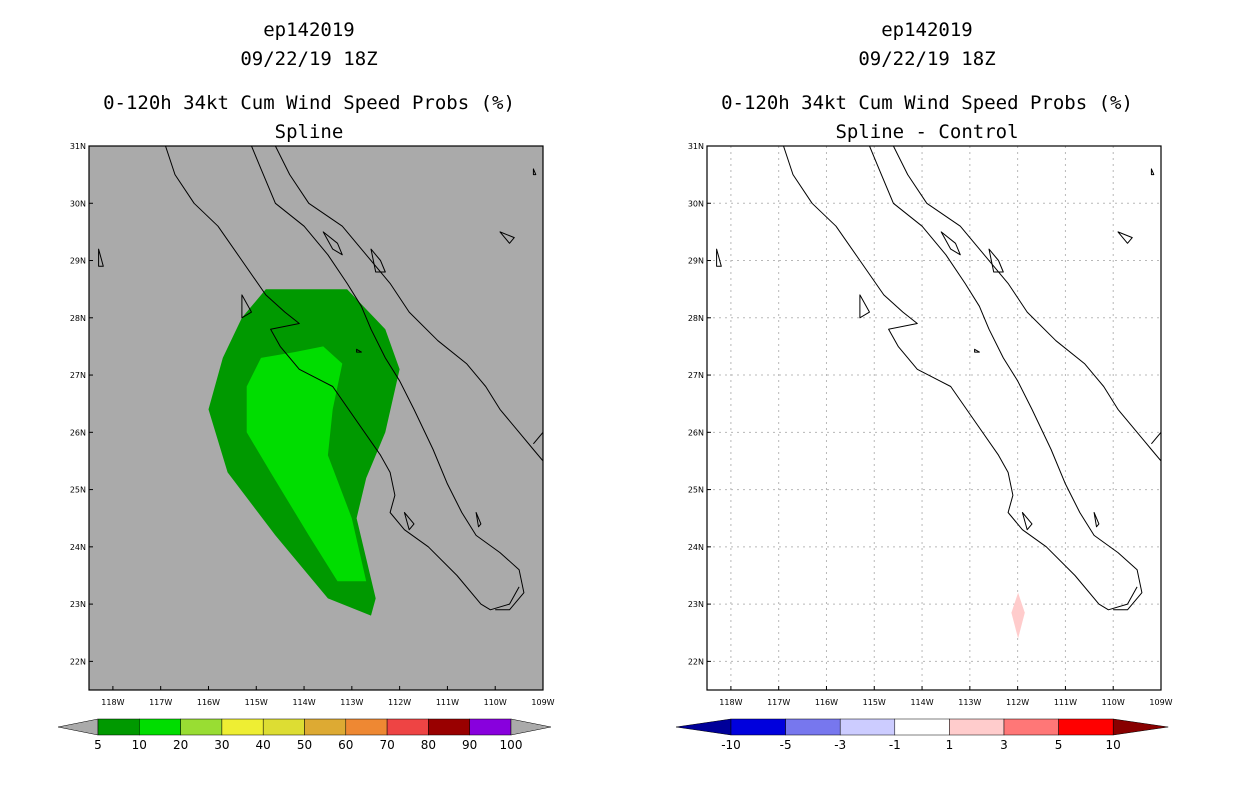 This screenshot has width=1236, height=800. Describe the element at coordinates (1004, 745) in the screenshot. I see `colorbar-label: 3` at that location.